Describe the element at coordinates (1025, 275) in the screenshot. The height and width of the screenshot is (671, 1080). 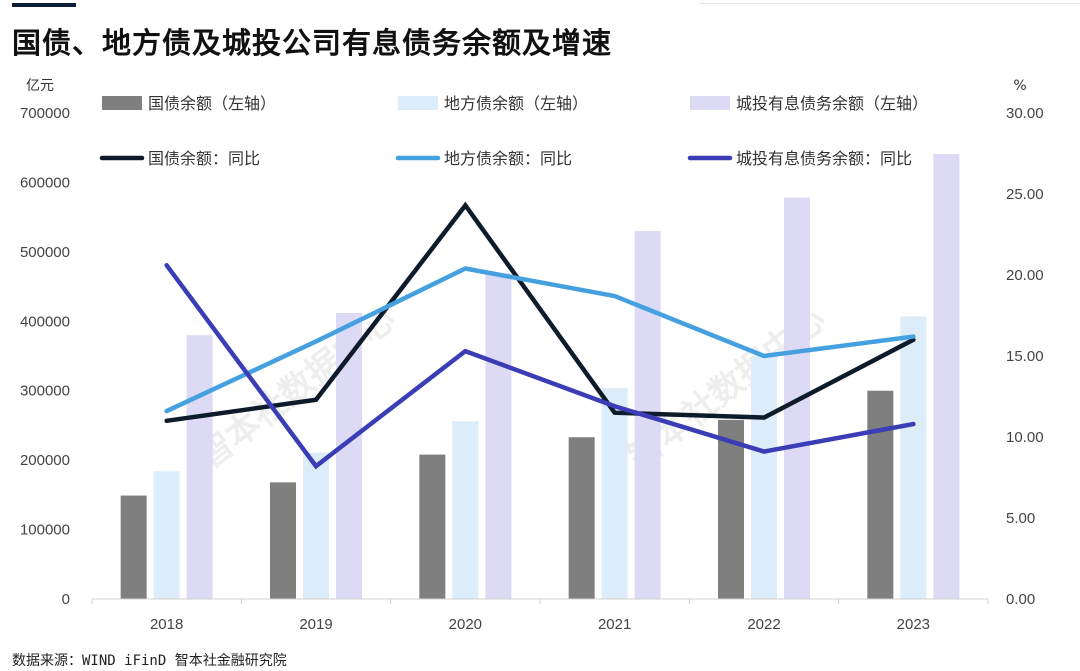
I see `y-right-tick-label: 20.00` at that location.